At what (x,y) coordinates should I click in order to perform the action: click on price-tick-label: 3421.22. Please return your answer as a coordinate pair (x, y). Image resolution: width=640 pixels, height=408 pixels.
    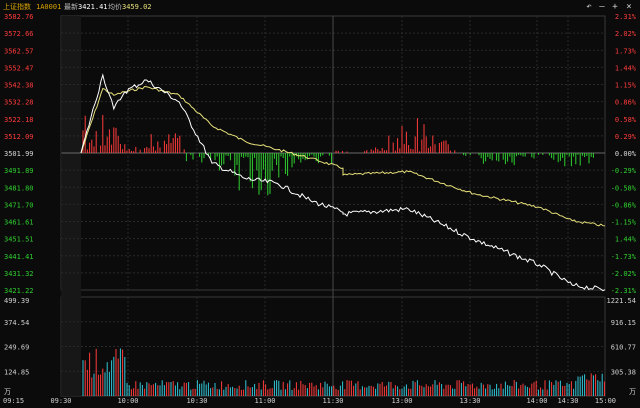
    Looking at the image, I should click on (19, 291).